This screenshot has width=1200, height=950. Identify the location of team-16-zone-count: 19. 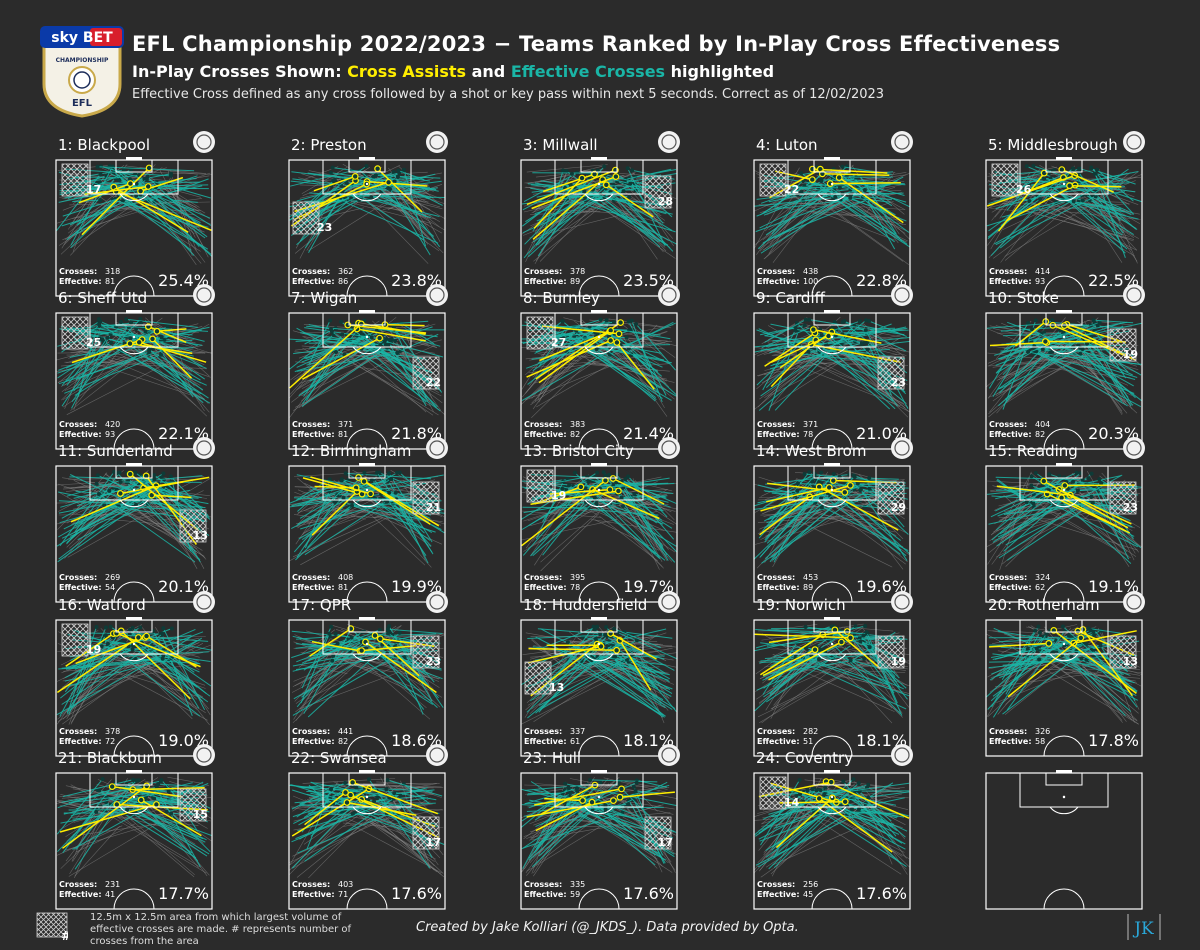
(93, 649).